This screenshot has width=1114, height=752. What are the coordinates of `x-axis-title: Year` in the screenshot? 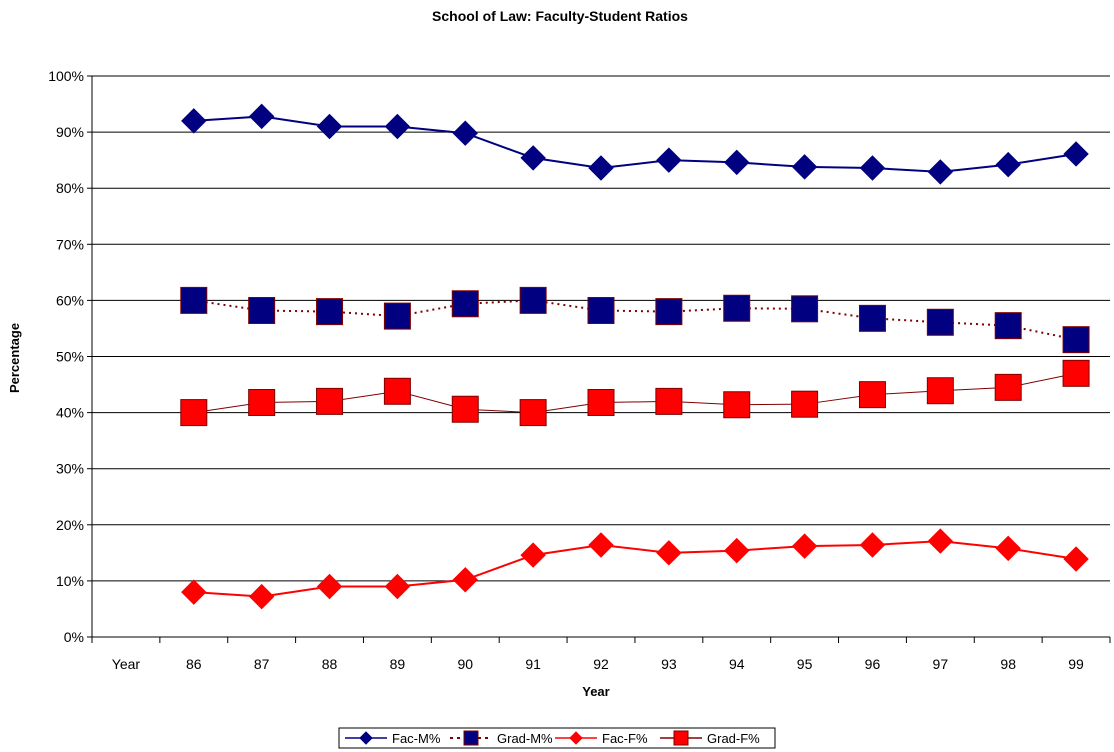 It's located at (595, 691).